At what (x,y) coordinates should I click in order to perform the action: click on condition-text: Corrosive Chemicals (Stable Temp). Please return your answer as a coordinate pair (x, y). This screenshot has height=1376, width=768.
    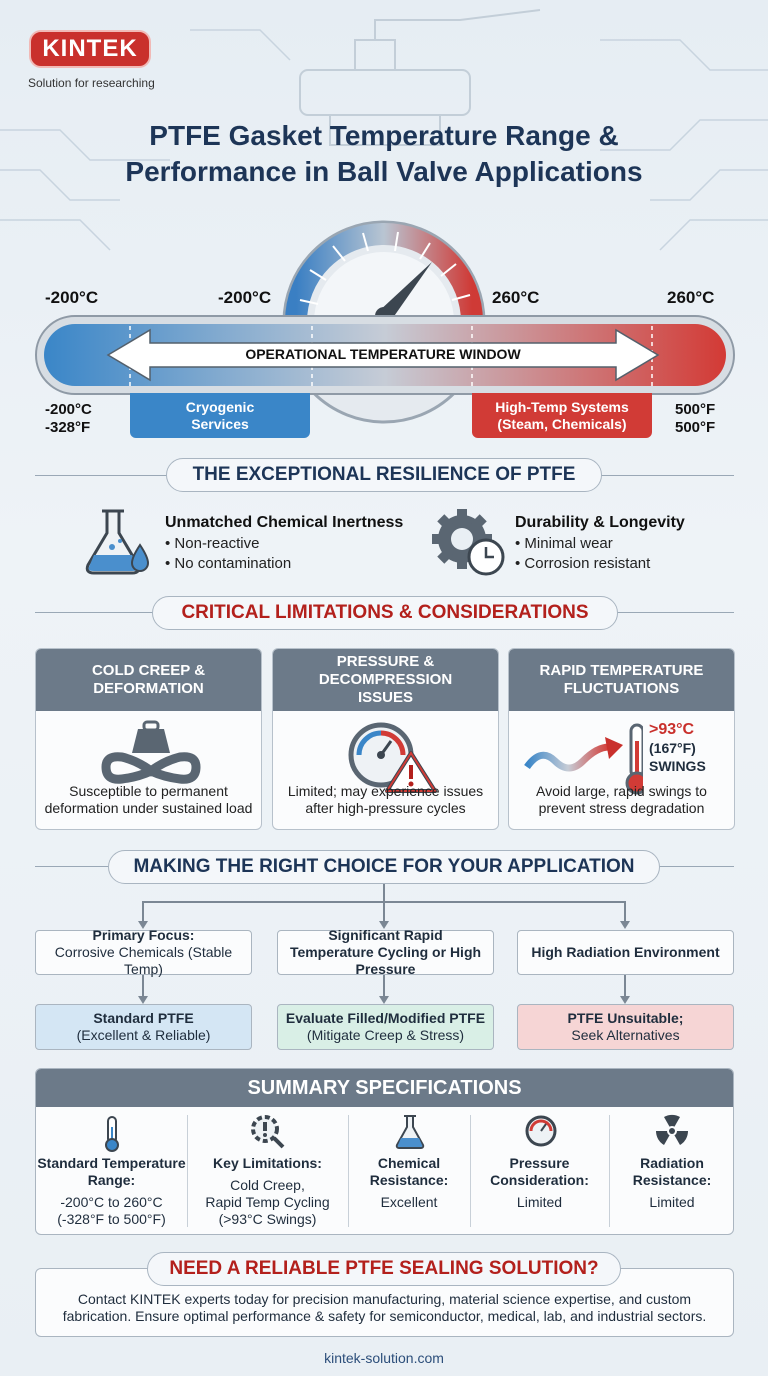
    Looking at the image, I should click on (143, 960).